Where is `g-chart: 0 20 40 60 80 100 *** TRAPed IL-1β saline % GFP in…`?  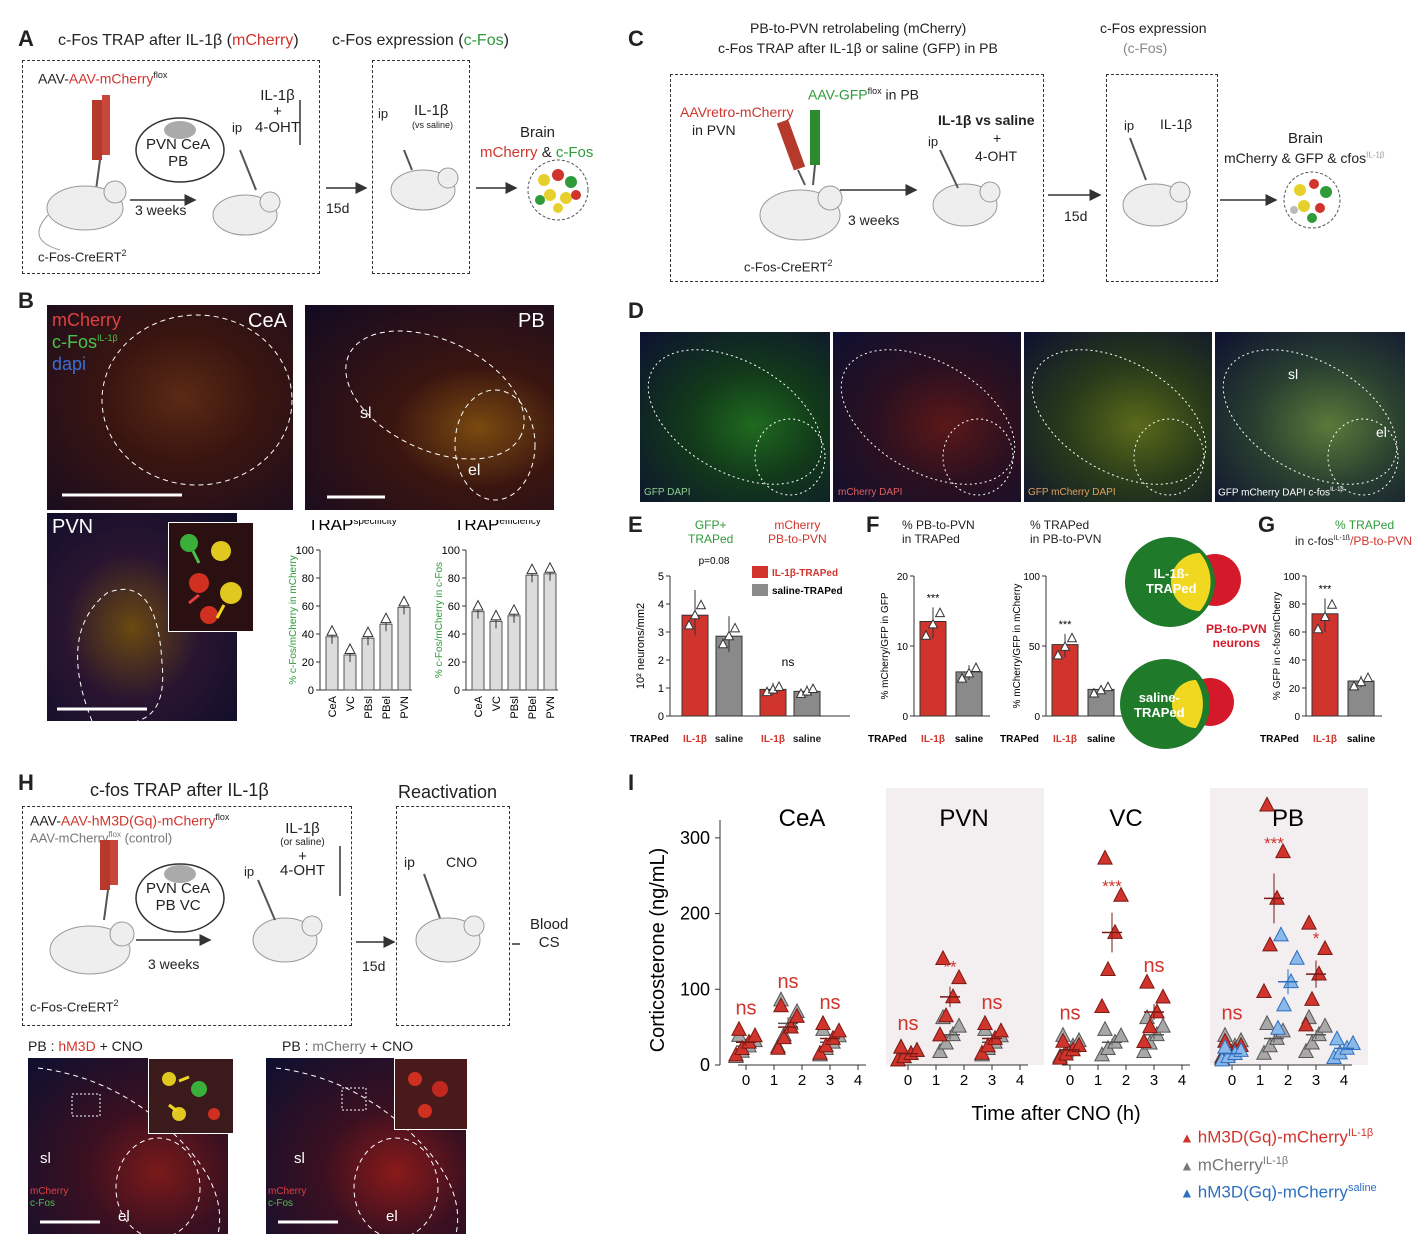 g-chart: 0 20 40 60 80 100 *** TRAPed IL-1β saline % GFP in… is located at coordinates (1321, 658).